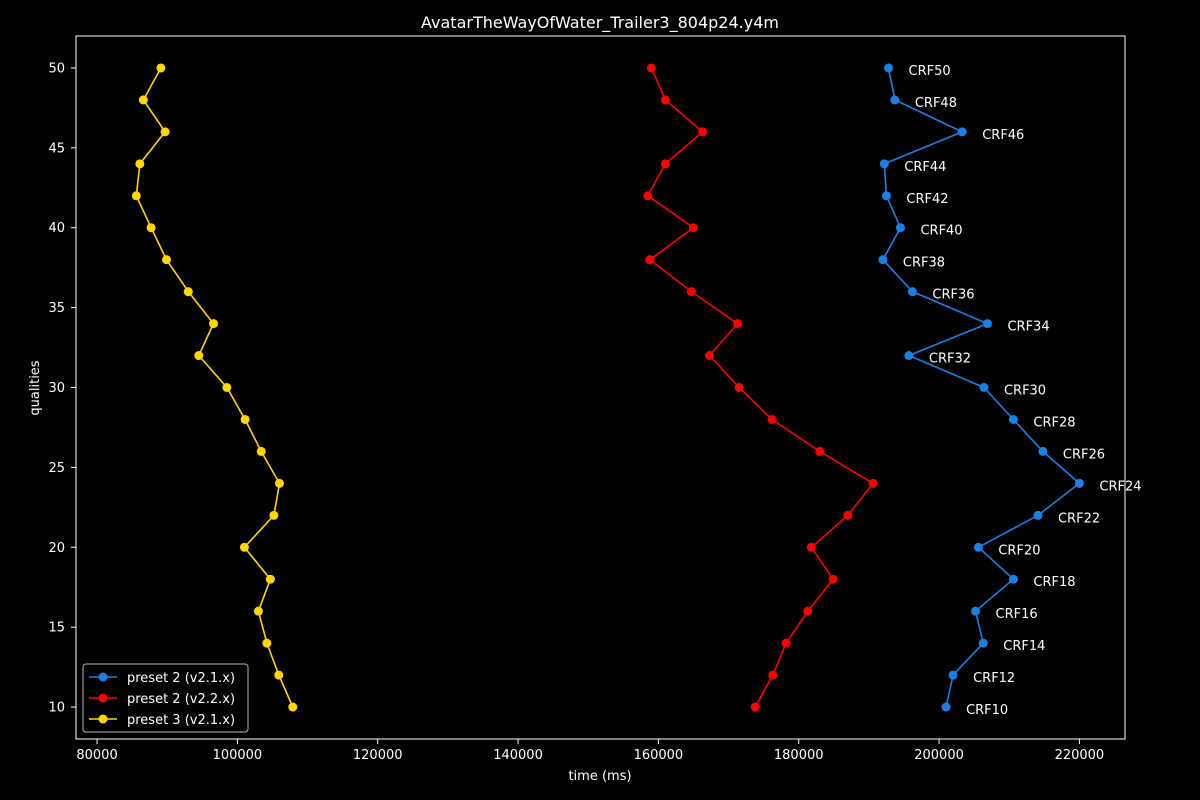  Describe the element at coordinates (930, 71) in the screenshot. I see `crf-label: CRF50` at that location.